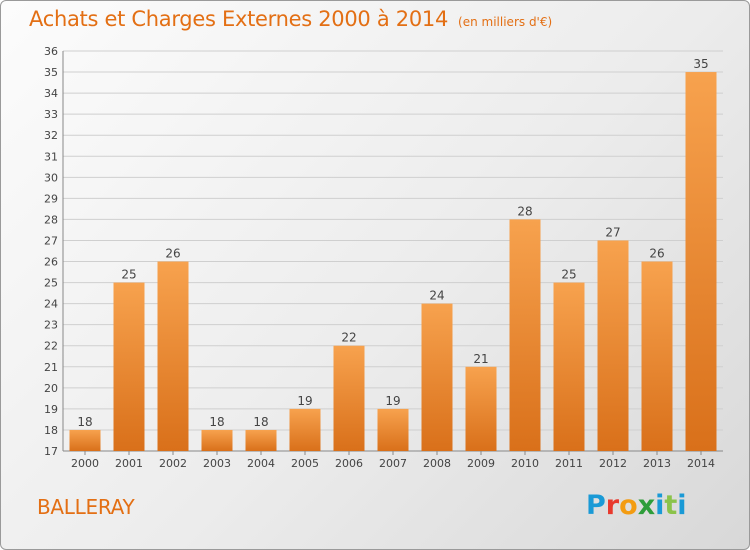 This screenshot has width=750, height=550. What do you see at coordinates (51, 262) in the screenshot?
I see `y-tick-label: 26` at bounding box center [51, 262].